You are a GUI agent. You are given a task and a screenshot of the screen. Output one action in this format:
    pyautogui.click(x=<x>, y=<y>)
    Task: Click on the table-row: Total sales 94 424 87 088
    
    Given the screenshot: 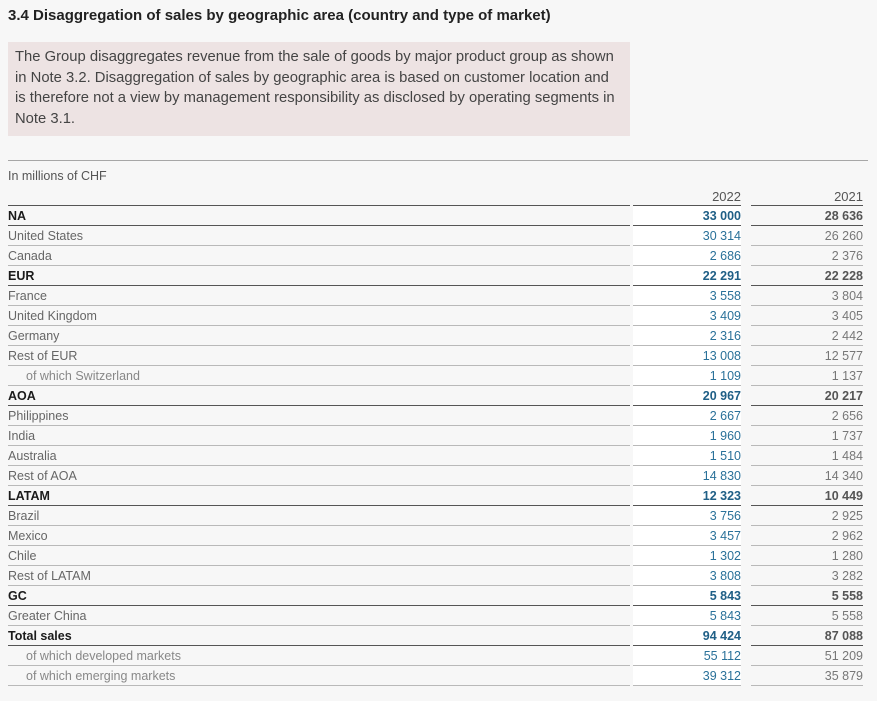 What is the action you would take?
    pyautogui.click(x=438, y=636)
    